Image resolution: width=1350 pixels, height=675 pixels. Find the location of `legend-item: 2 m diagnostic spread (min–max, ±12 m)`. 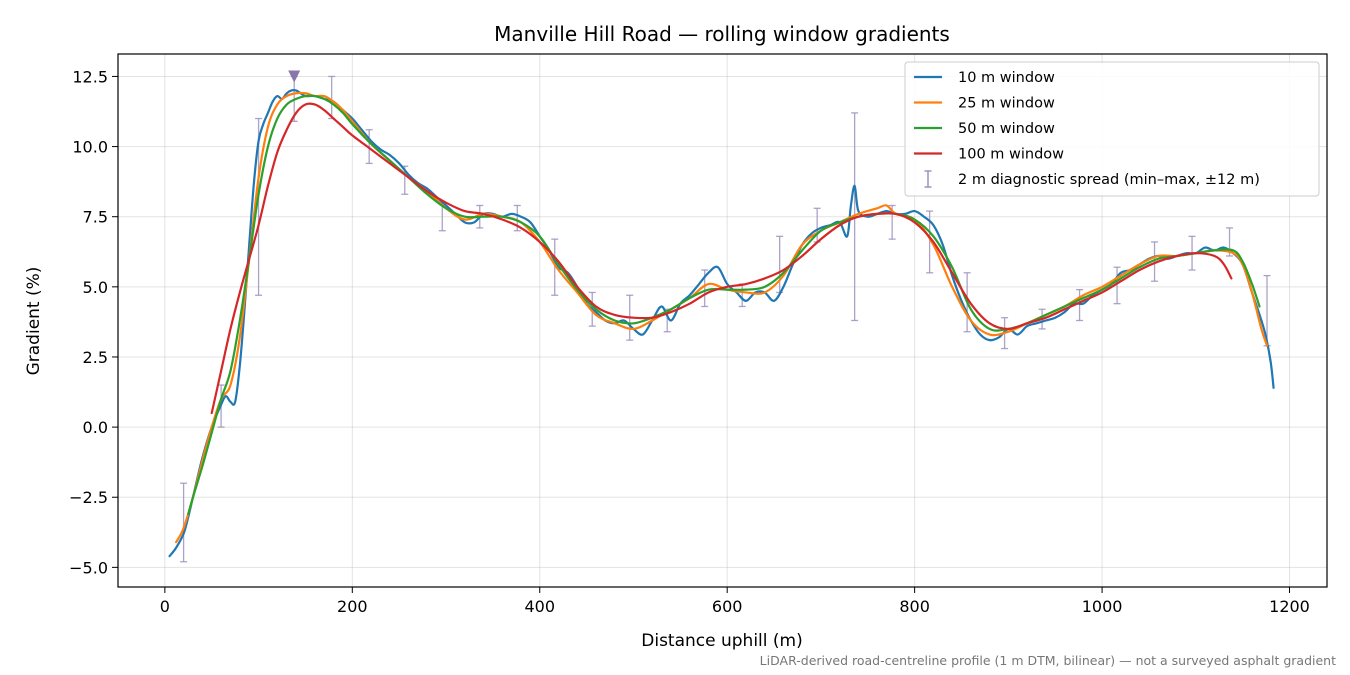

legend-item: 2 m diagnostic spread (min–max, ±12 m) is located at coordinates (1092, 179).